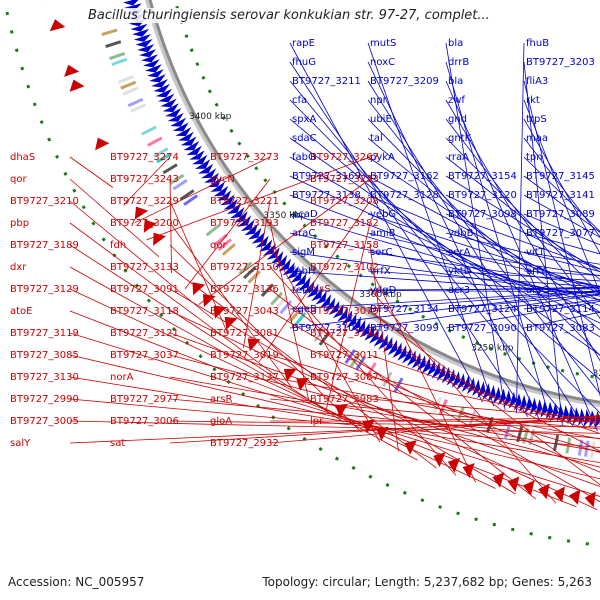 The height and width of the screenshot is (600, 600). Describe the element at coordinates (144, 179) in the screenshot. I see `reverse-gene-label: BT9727_3243` at that location.